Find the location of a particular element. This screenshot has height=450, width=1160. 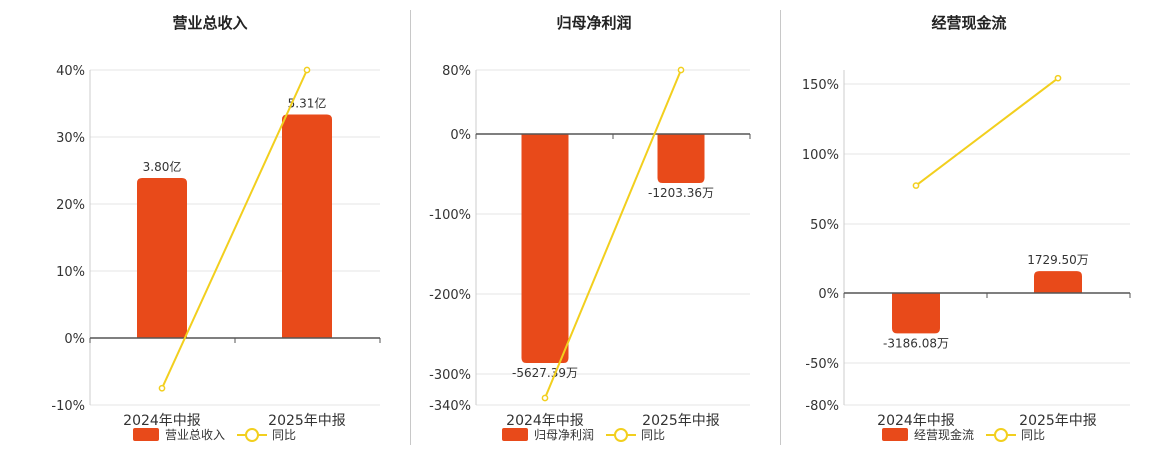

y-tick-label: -100% is located at coordinates (450, 215).